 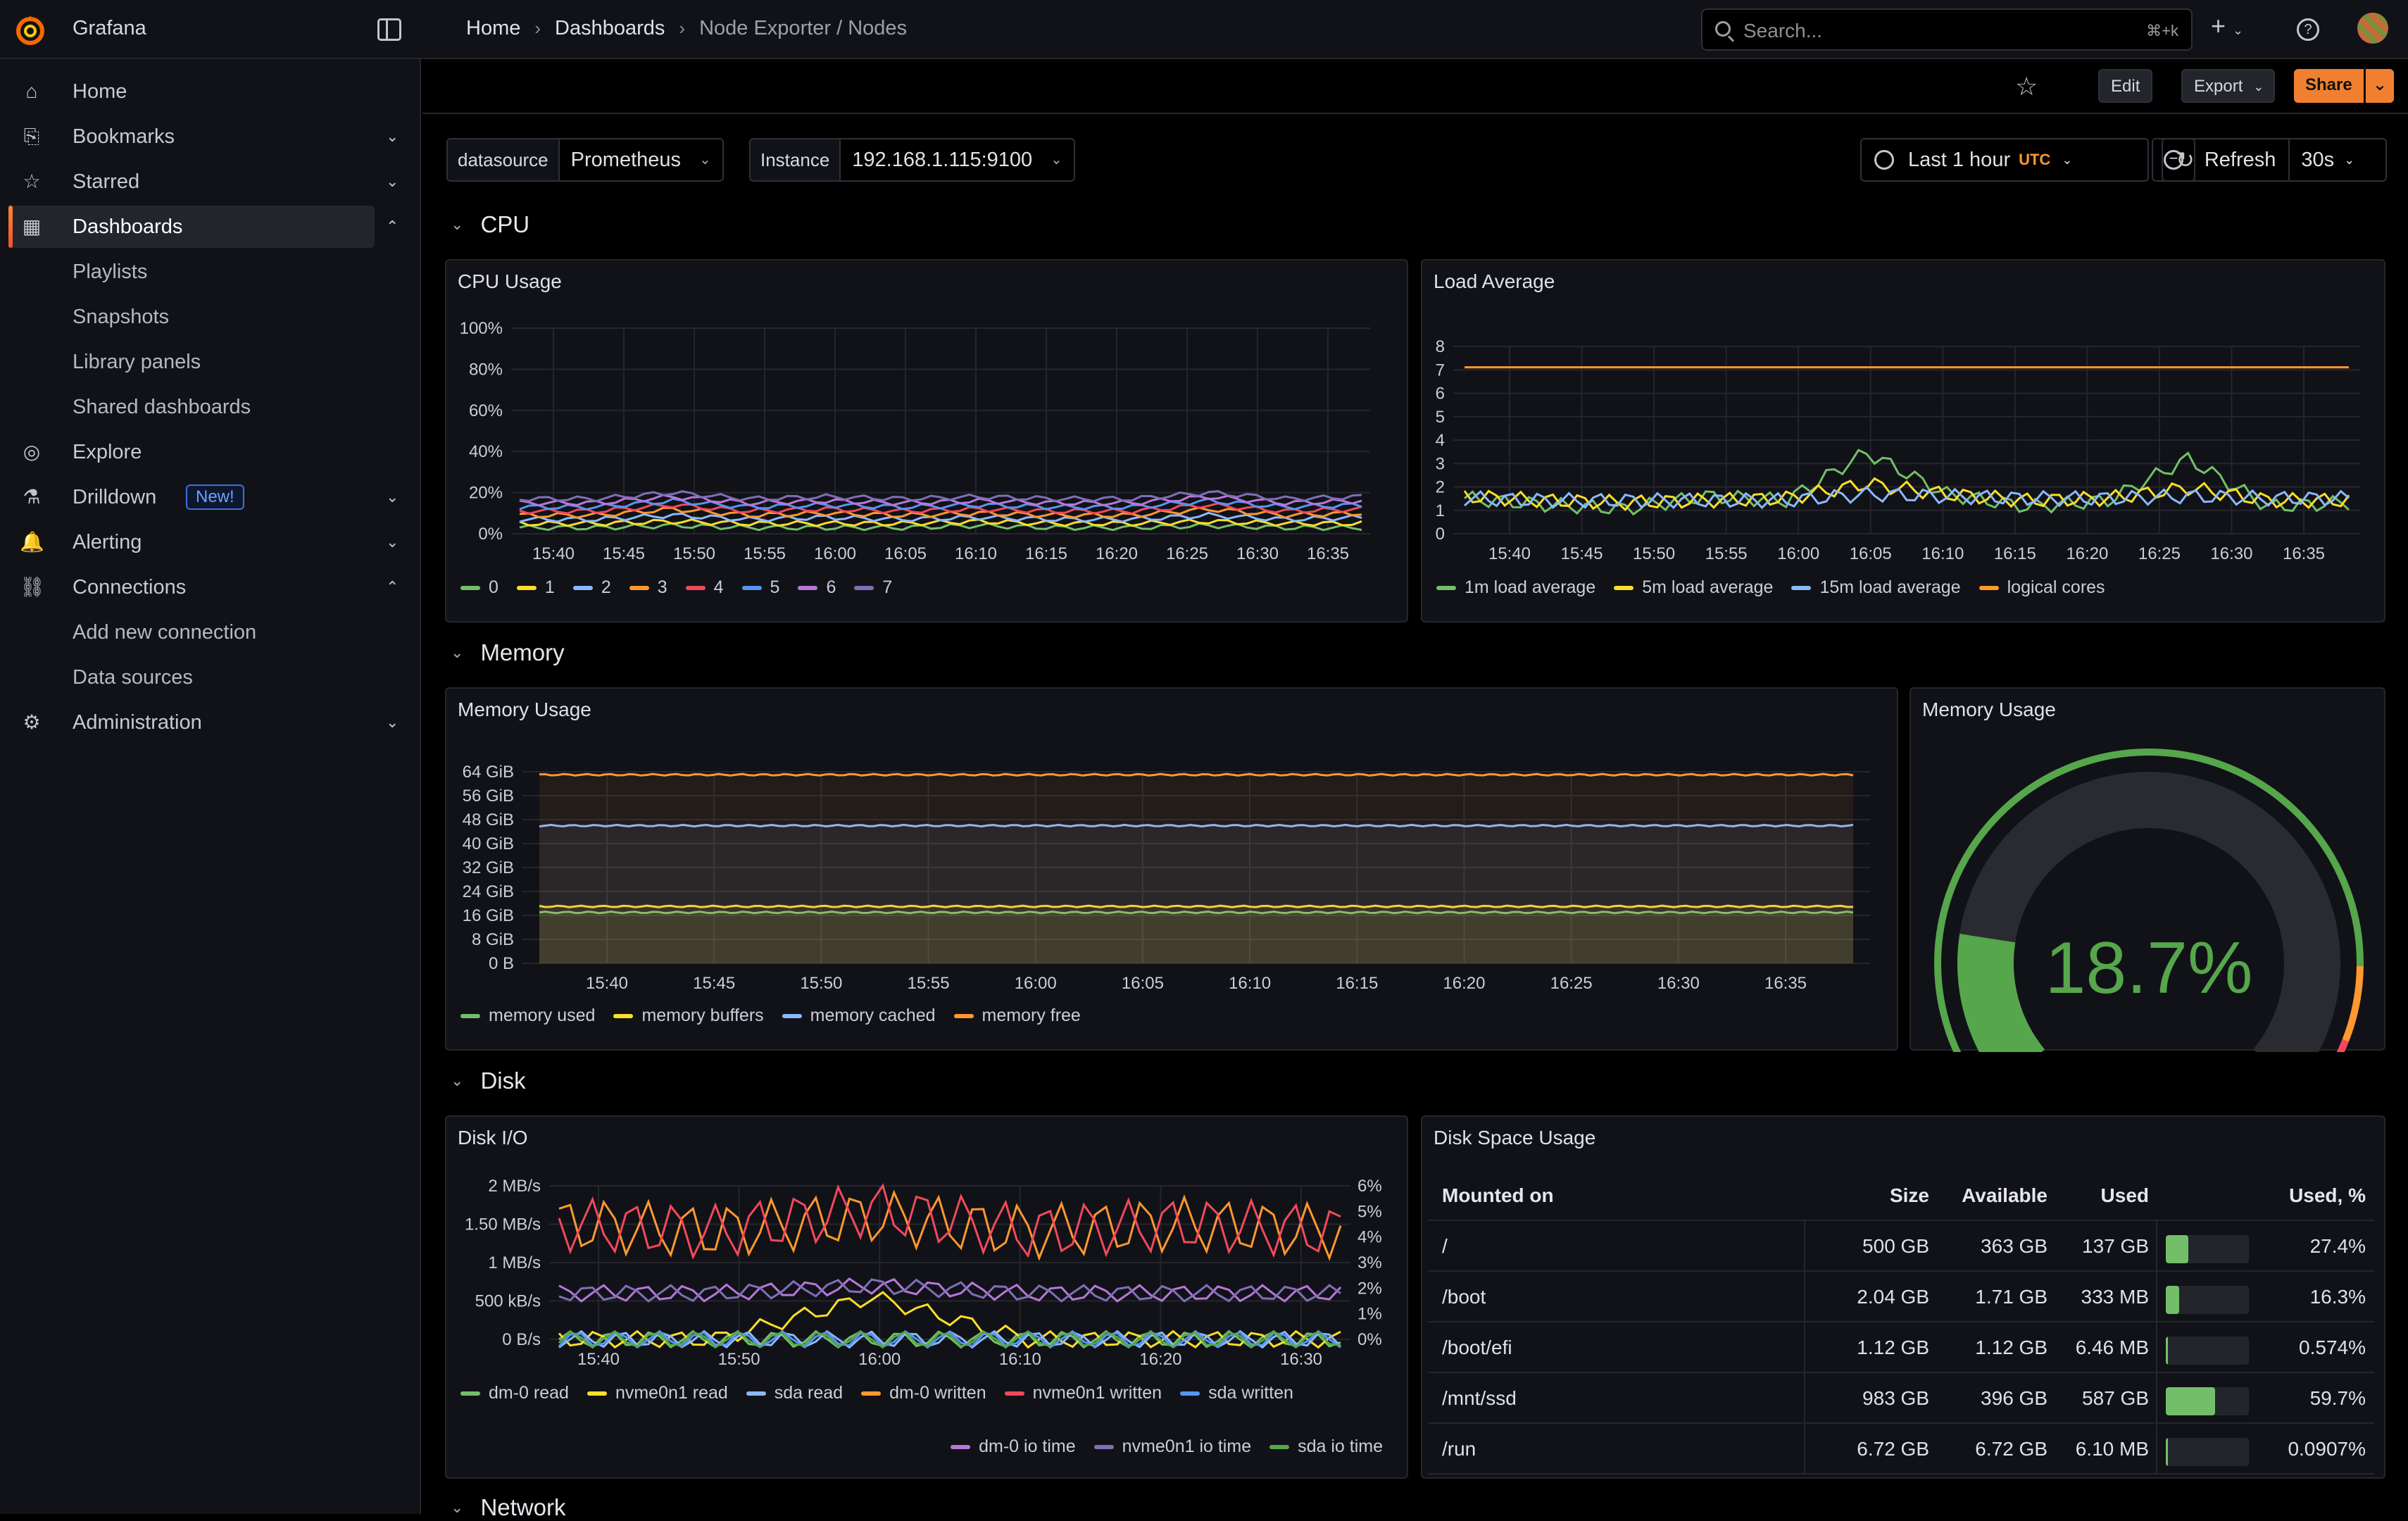 I want to click on avatar, so click(x=2372, y=28).